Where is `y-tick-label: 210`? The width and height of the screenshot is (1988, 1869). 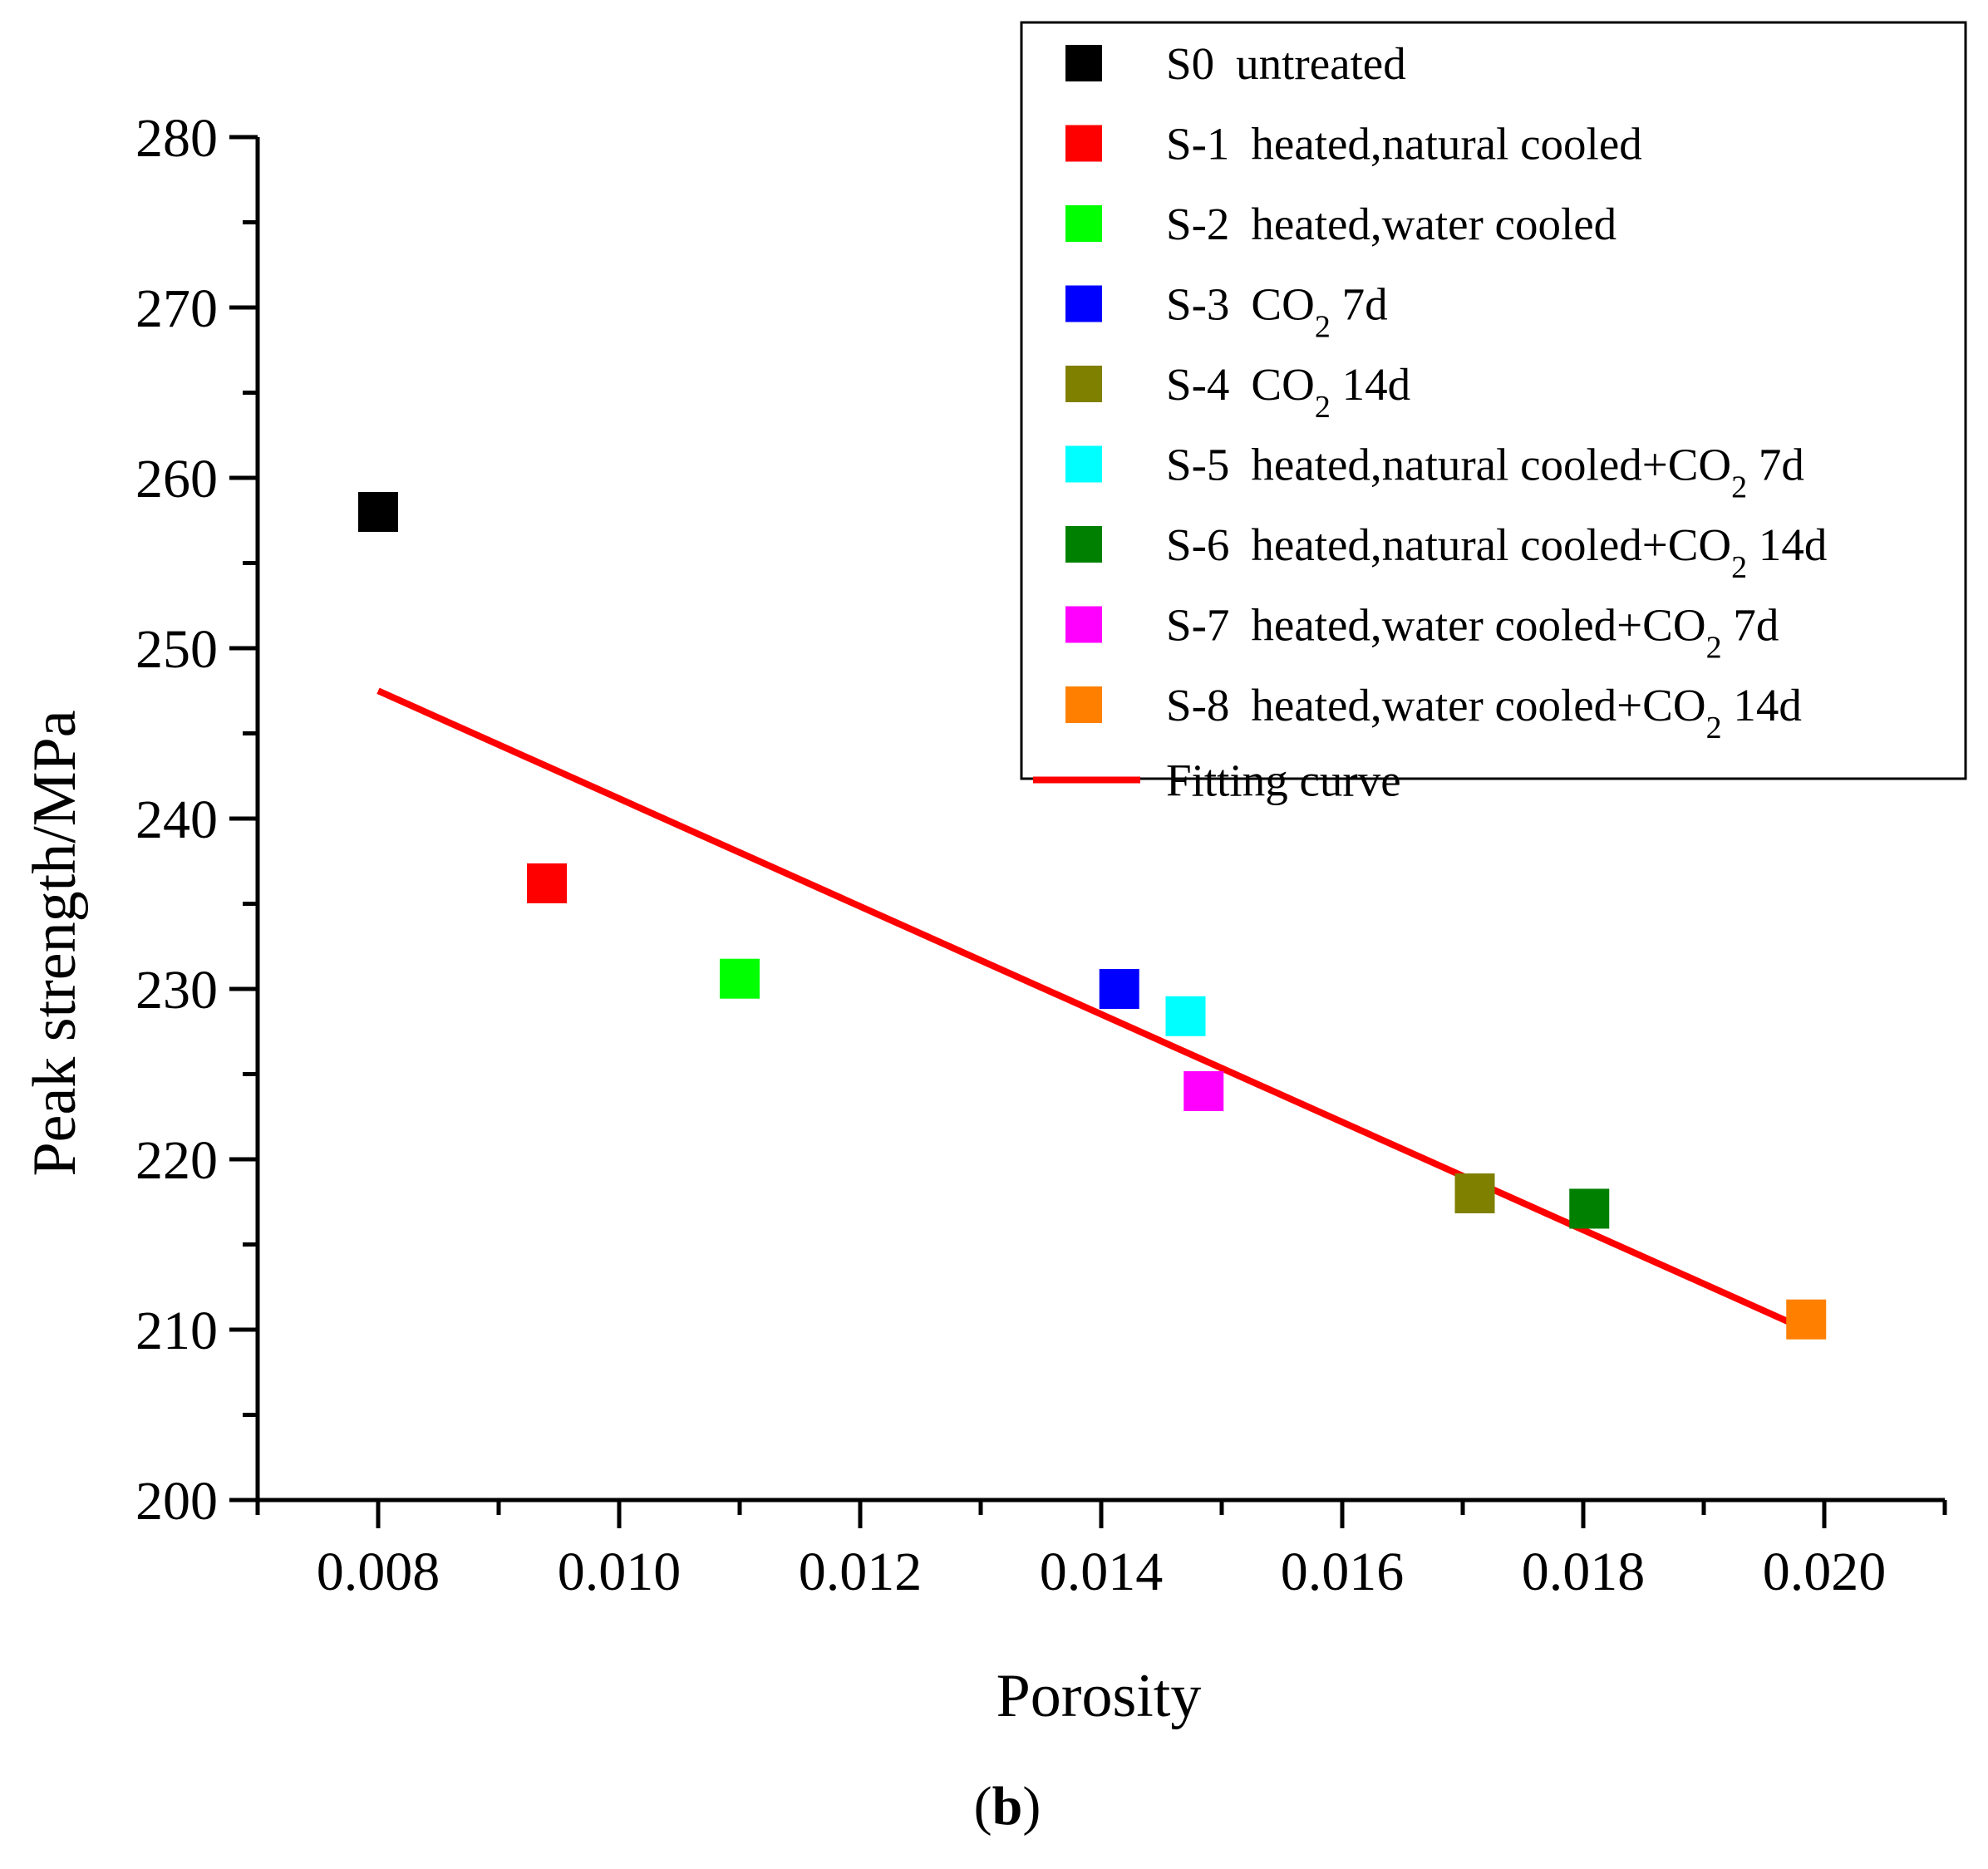 y-tick-label: 210 is located at coordinates (177, 1331).